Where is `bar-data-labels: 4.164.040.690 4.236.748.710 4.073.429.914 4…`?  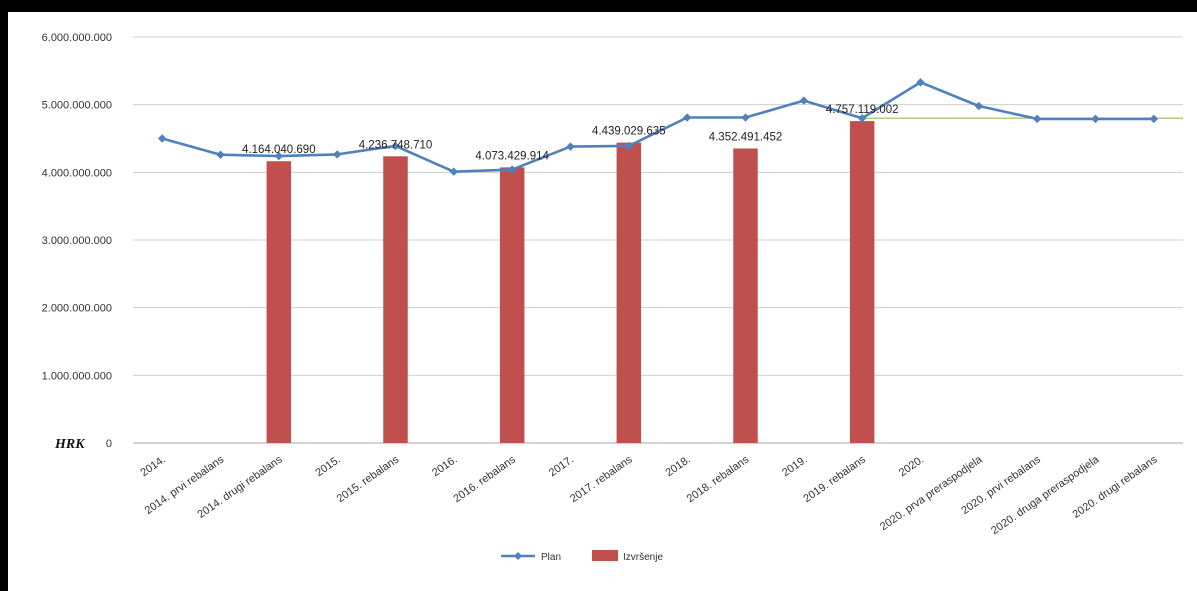
bar-data-labels: 4.164.040.690 4.236.748.710 4.073.429.914 4… is located at coordinates (570, 133).